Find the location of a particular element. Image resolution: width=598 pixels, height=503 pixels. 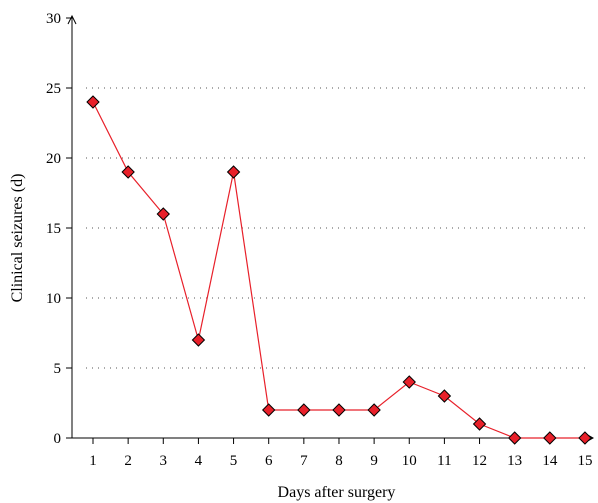

x-tick-label: 10 is located at coordinates (409, 461).